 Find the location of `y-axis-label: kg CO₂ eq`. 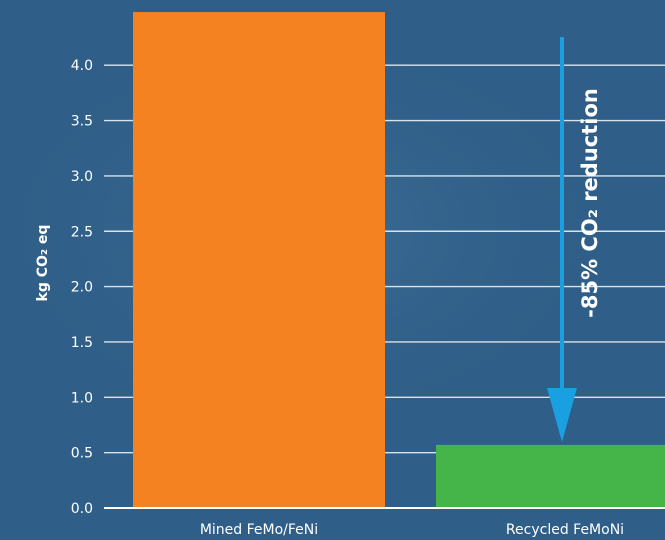

y-axis-label: kg CO₂ eq is located at coordinates (43, 263).